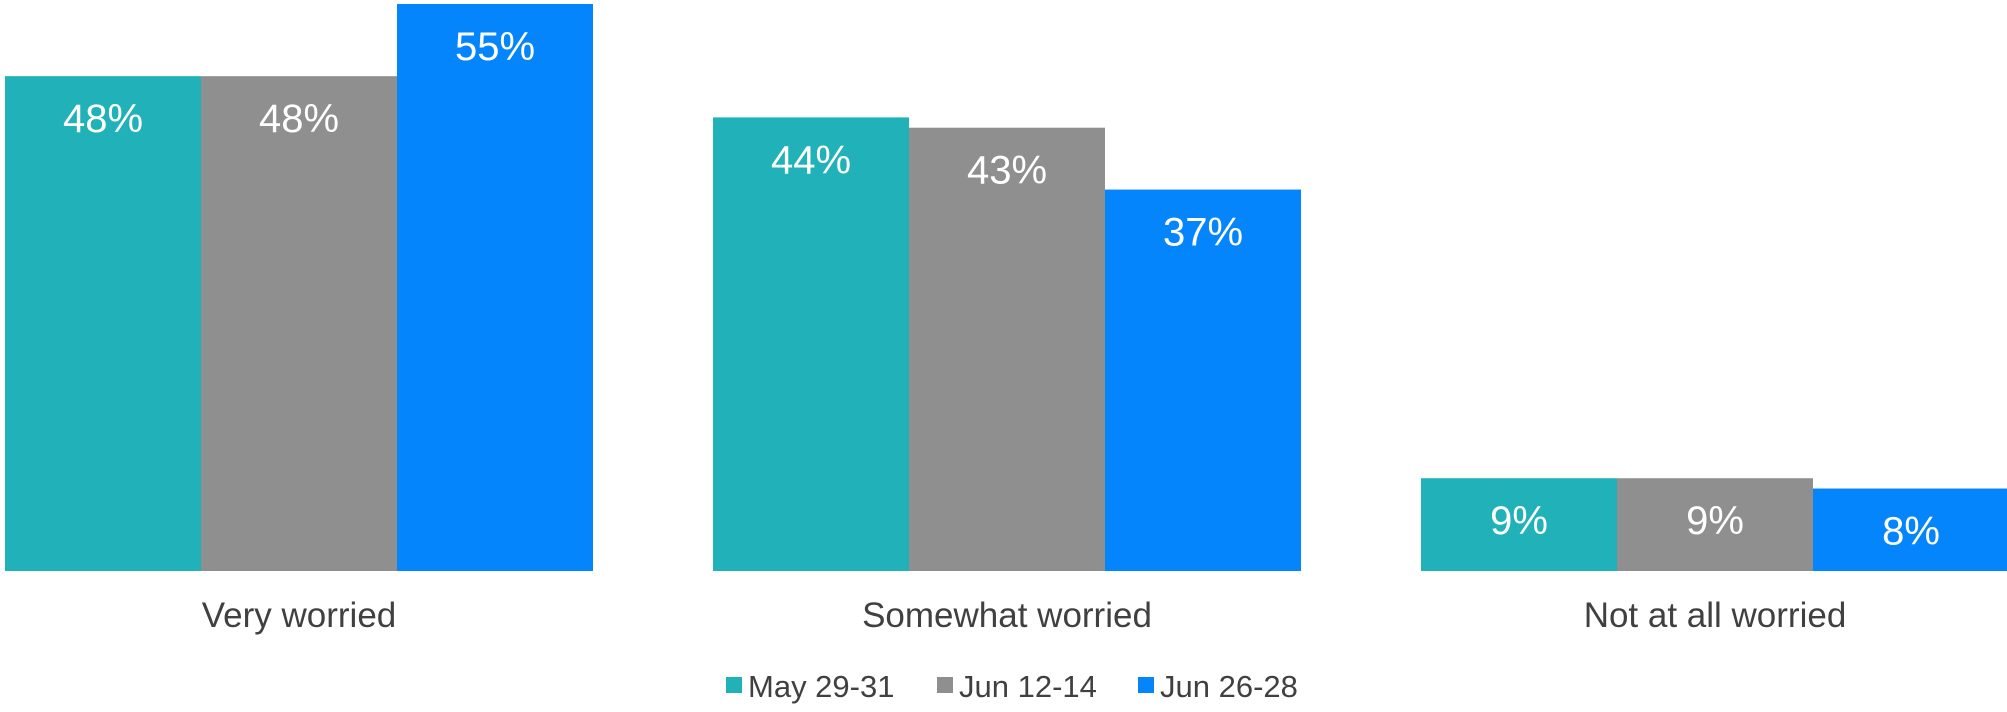 The image size is (2007, 712). Describe the element at coordinates (299, 119) in the screenshot. I see `data-label-0-1: 48%` at that location.